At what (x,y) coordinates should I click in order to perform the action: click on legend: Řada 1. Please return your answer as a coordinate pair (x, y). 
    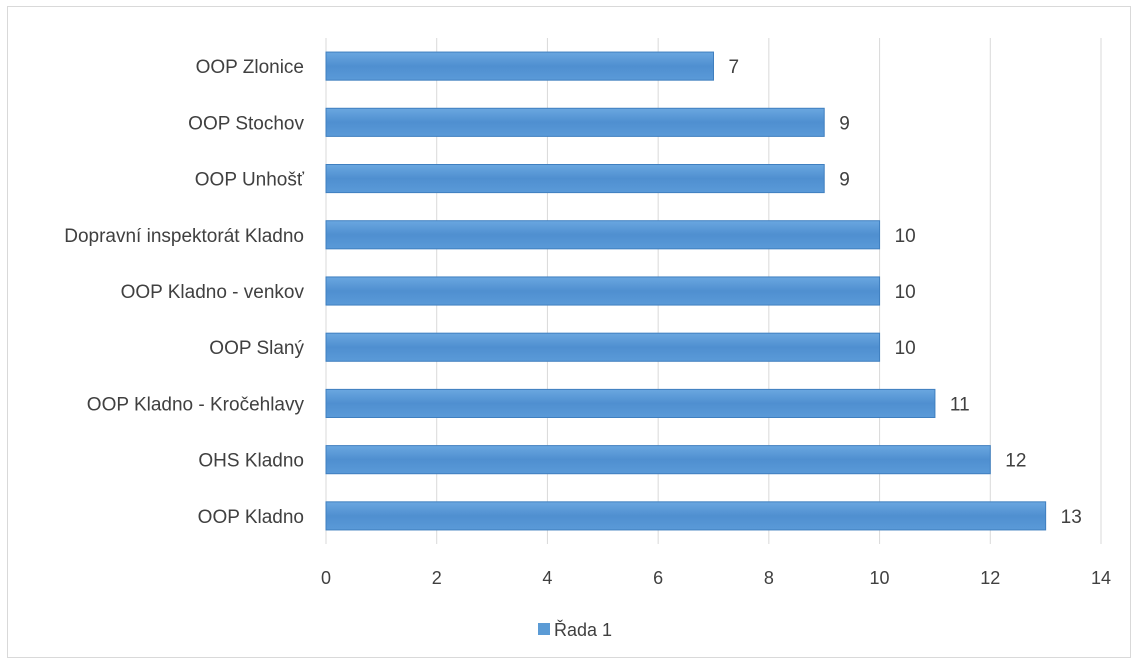
    Looking at the image, I should click on (575, 630).